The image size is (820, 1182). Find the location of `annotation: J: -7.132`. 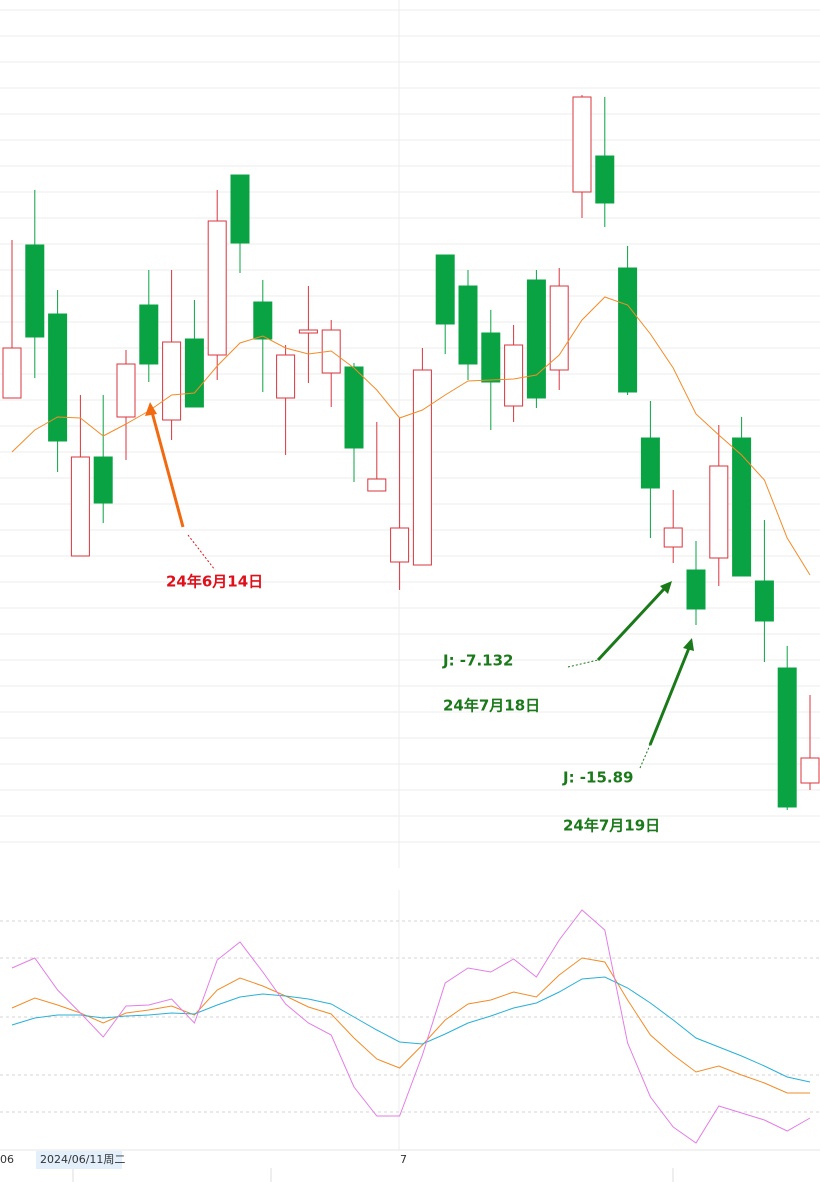

annotation: J: -7.132 is located at coordinates (477, 661).